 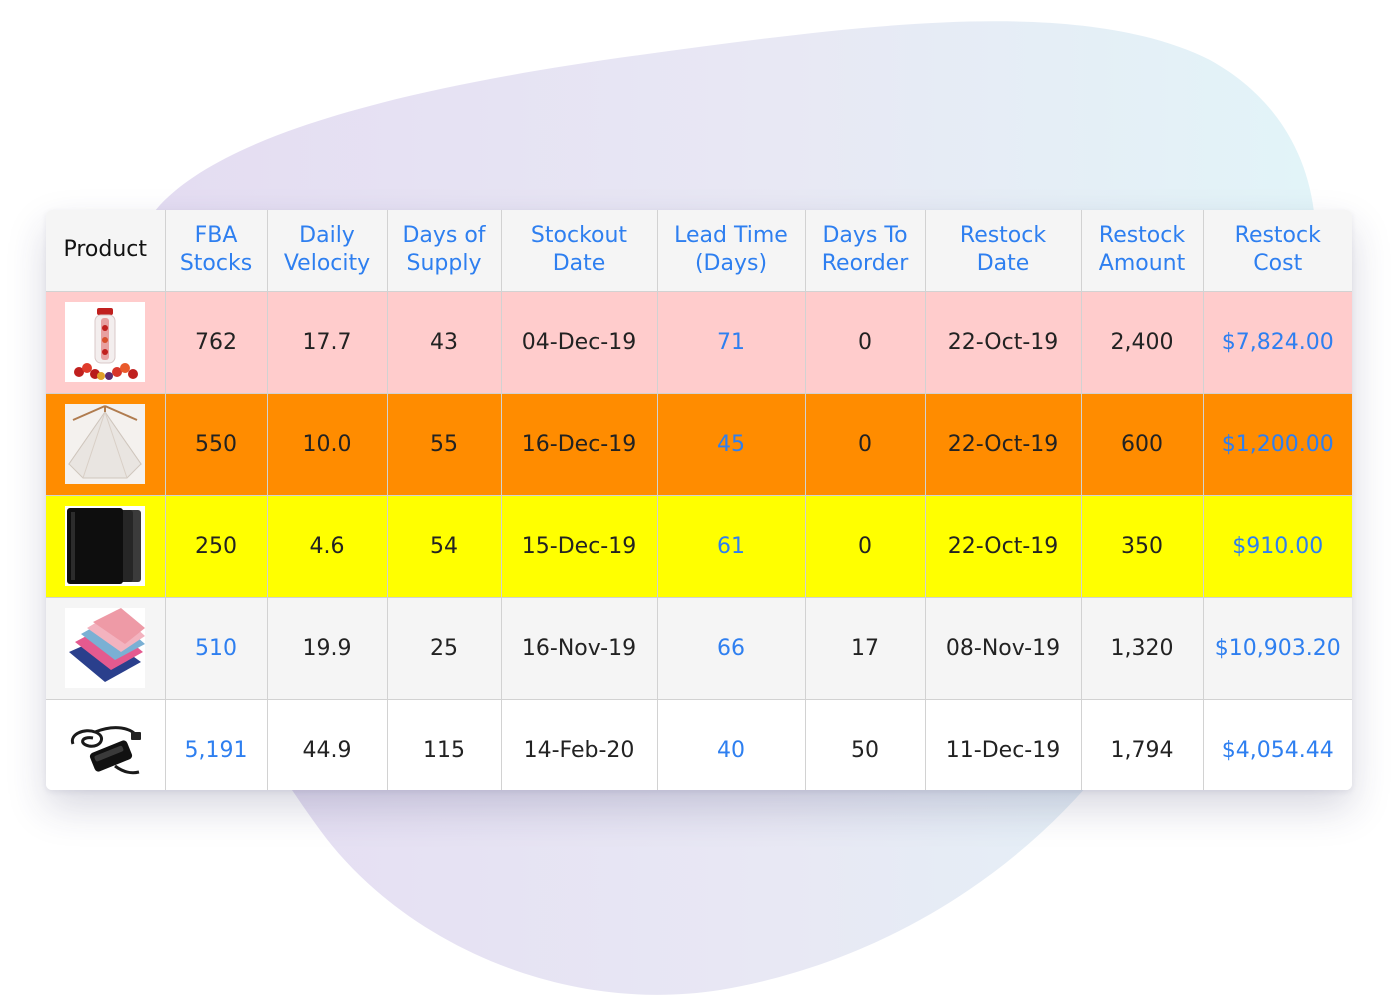 What do you see at coordinates (579, 744) in the screenshot?
I see `stockout-date-cell: 14-Feb-20` at bounding box center [579, 744].